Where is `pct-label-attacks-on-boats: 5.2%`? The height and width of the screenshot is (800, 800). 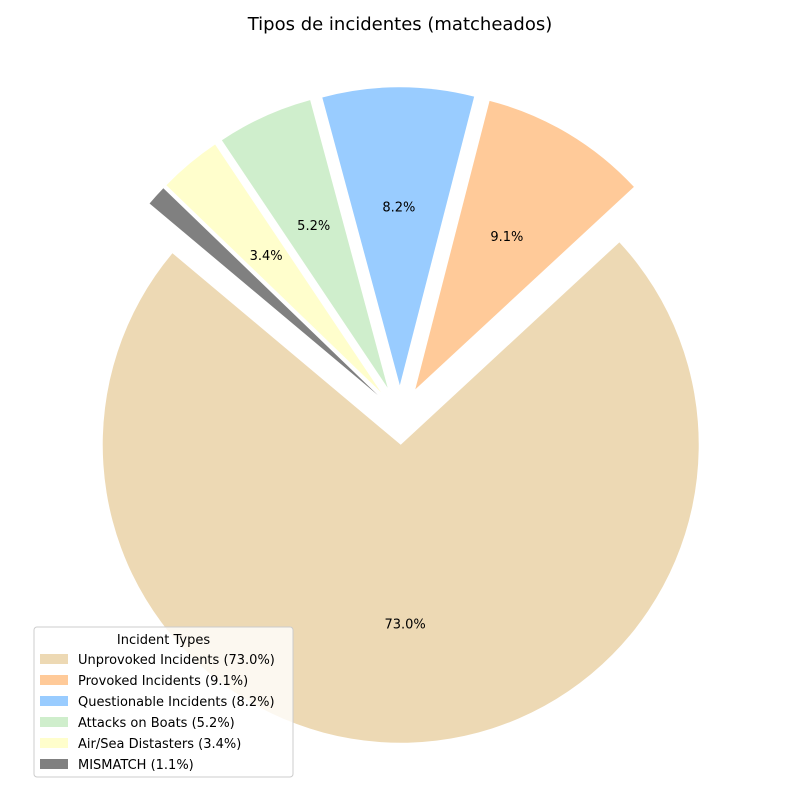
pct-label-attacks-on-boats: 5.2% is located at coordinates (313, 226).